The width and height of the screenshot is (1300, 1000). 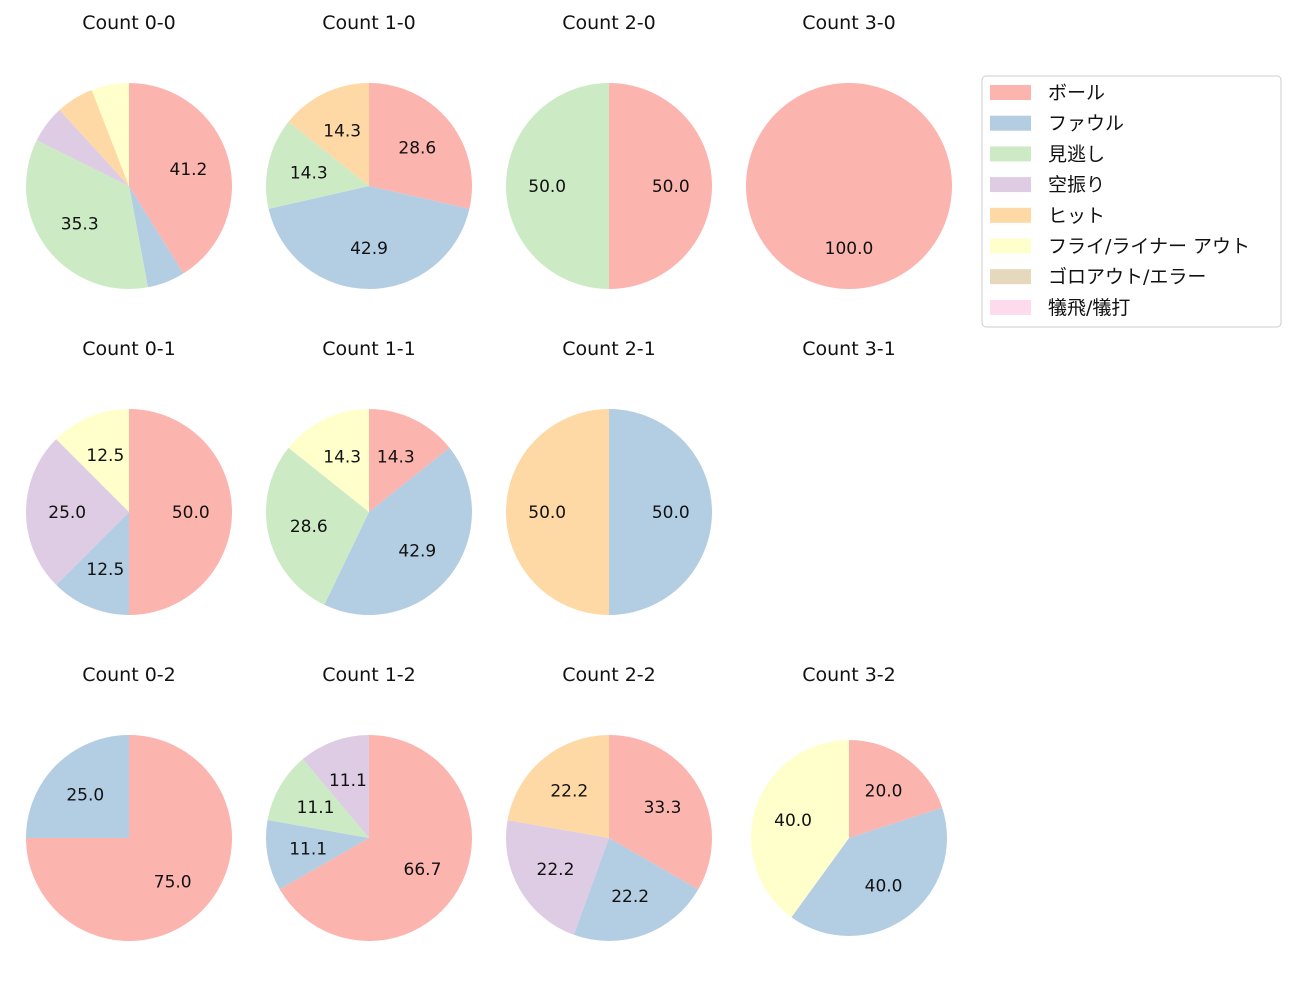 What do you see at coordinates (849, 249) in the screenshot?
I see `slice-label: 100.0` at bounding box center [849, 249].